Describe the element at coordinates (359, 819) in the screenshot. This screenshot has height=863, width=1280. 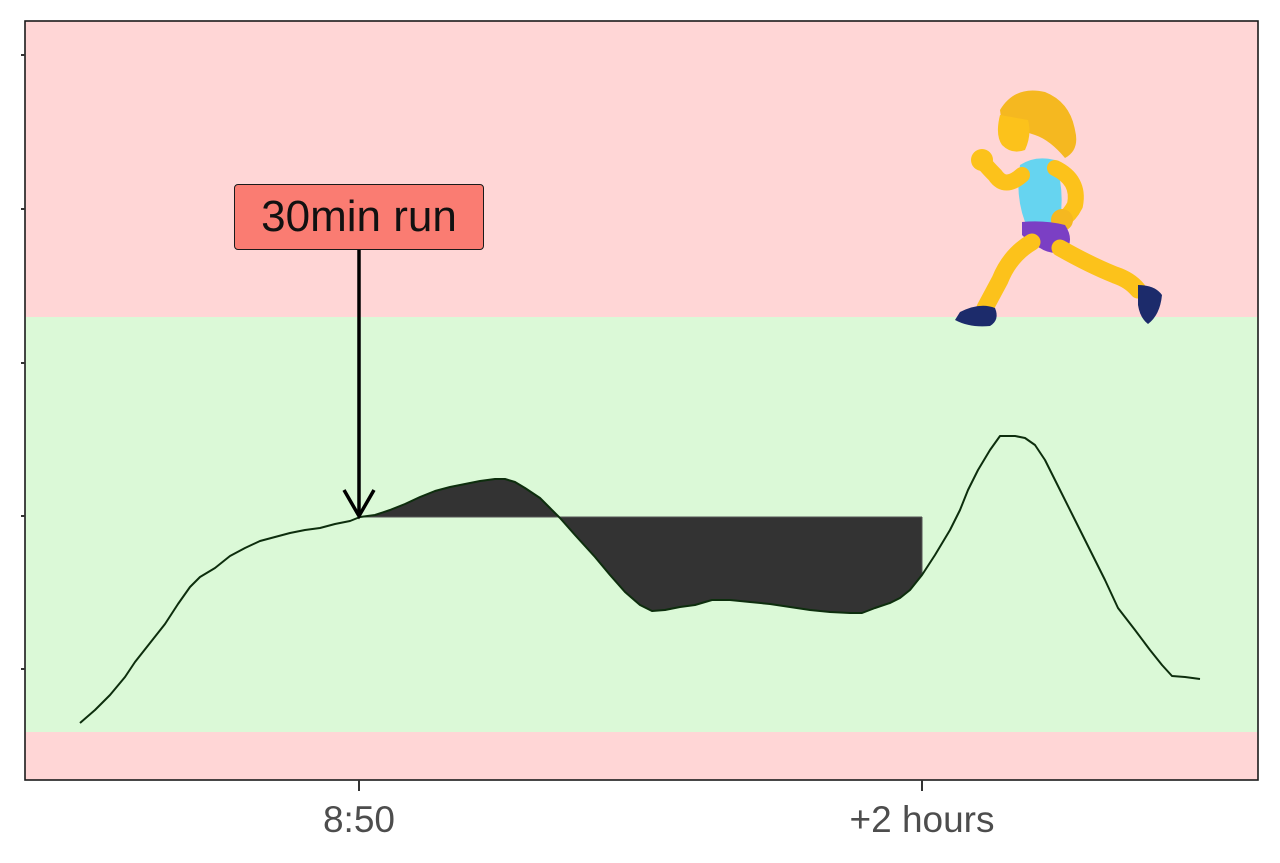
I see `x-tick-label-start: 8:50` at that location.